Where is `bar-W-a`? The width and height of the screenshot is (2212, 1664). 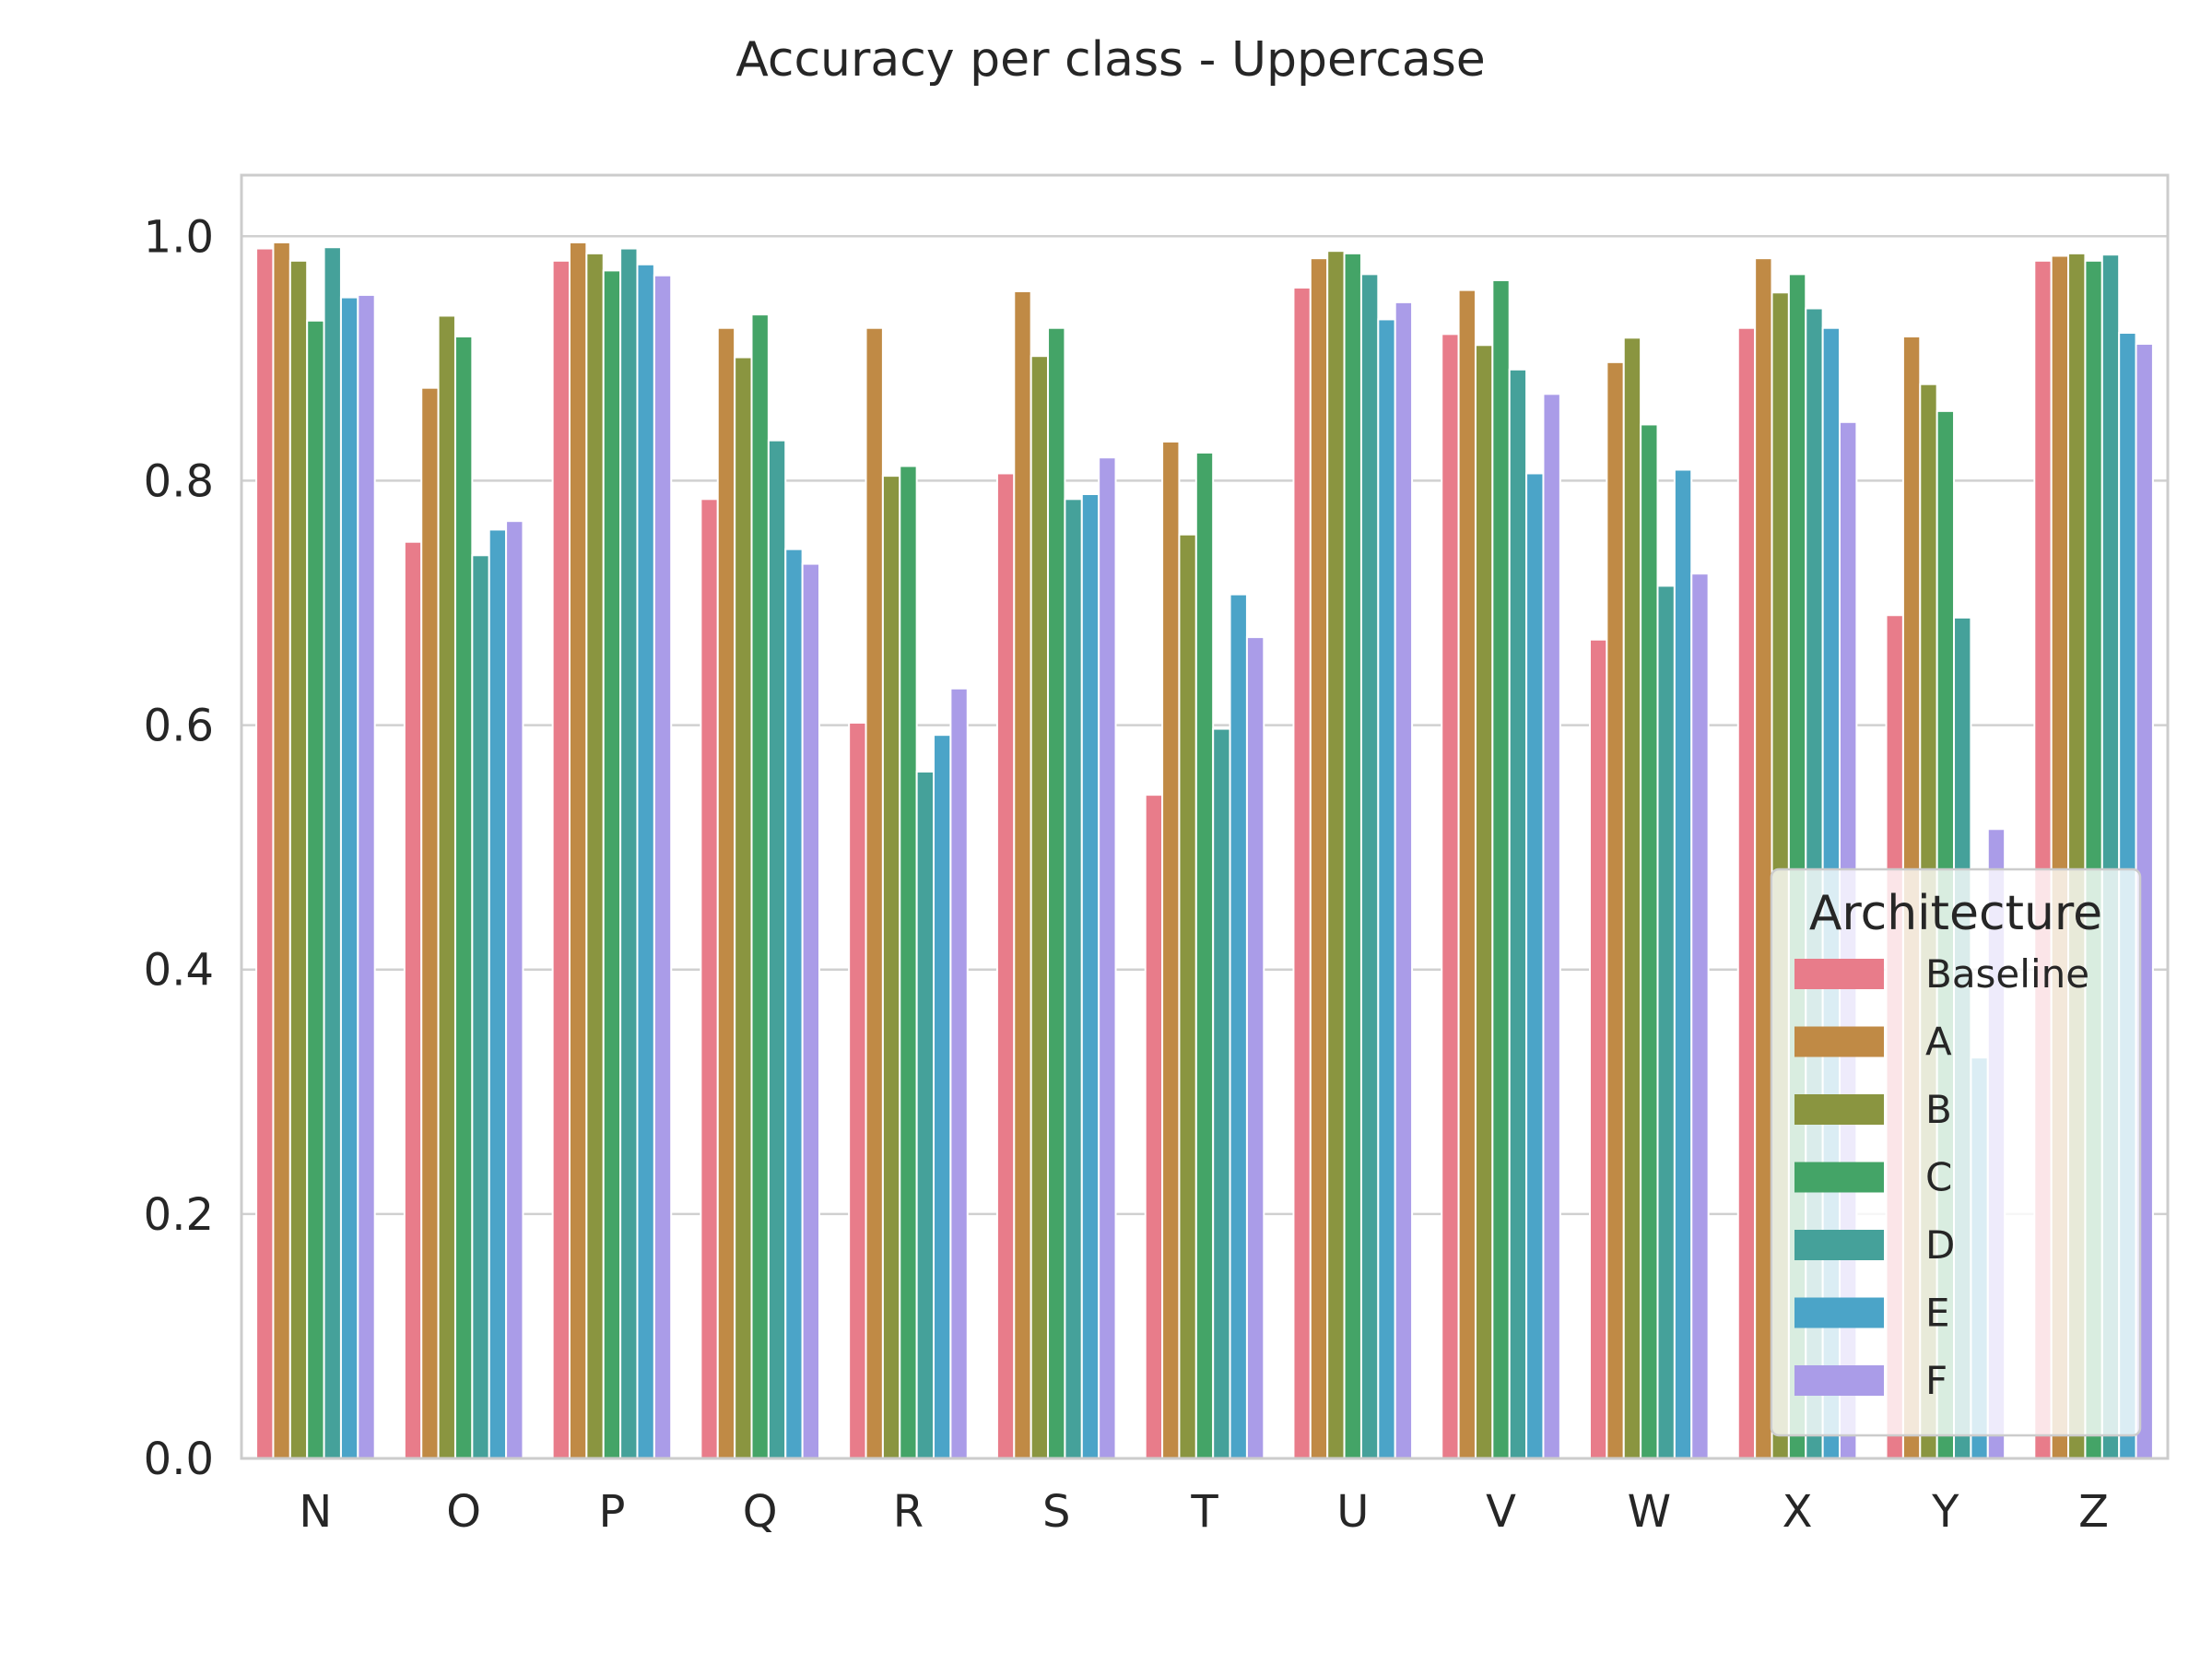
bar-W-a is located at coordinates (1615, 910).